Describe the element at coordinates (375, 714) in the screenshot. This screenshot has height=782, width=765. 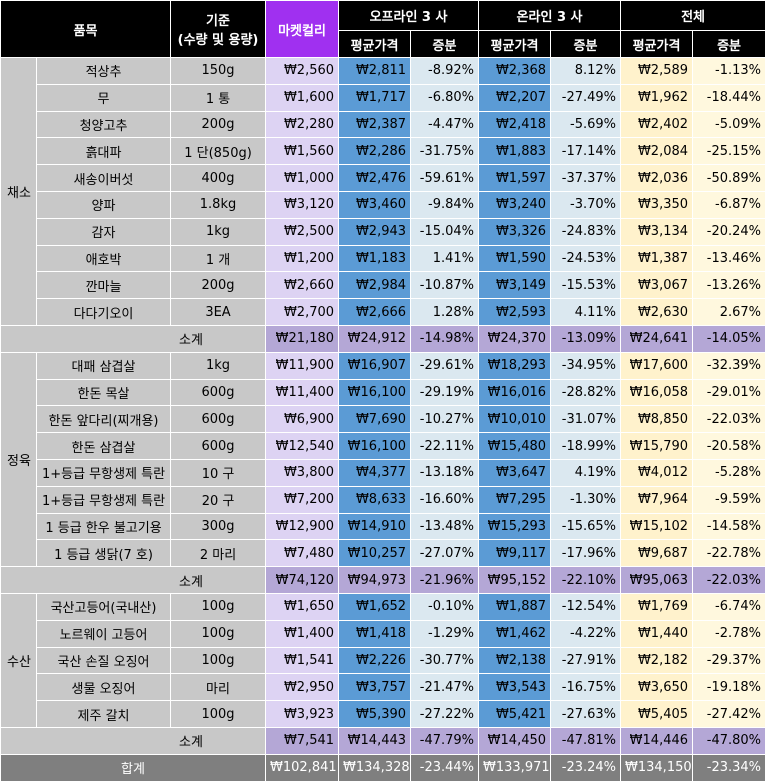
I see `offline-avg: ₩5,390` at that location.